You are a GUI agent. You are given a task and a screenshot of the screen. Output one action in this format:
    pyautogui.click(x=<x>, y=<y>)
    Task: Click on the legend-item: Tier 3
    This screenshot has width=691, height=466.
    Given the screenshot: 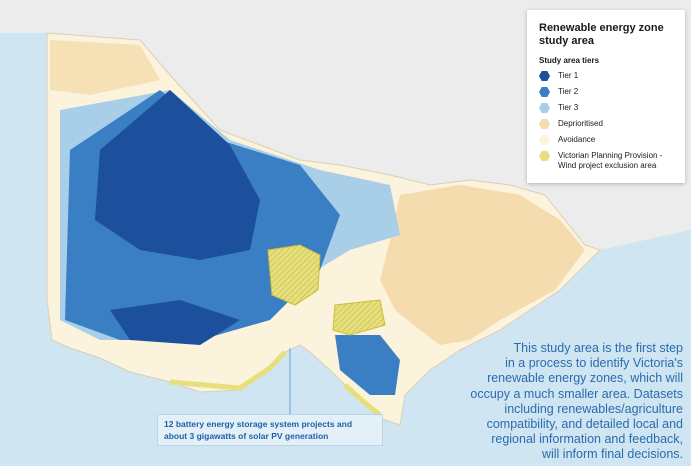 What is the action you would take?
    pyautogui.click(x=607, y=108)
    